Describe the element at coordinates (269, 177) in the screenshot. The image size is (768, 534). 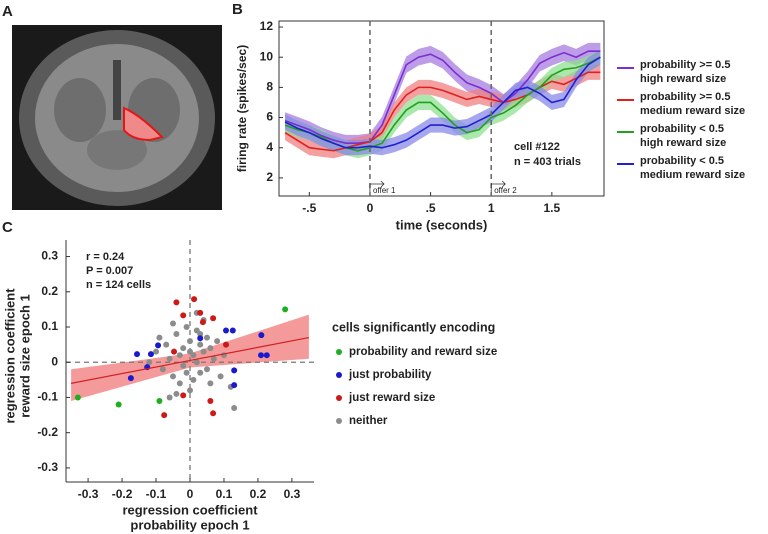
I see `y-tick-label: 2` at that location.